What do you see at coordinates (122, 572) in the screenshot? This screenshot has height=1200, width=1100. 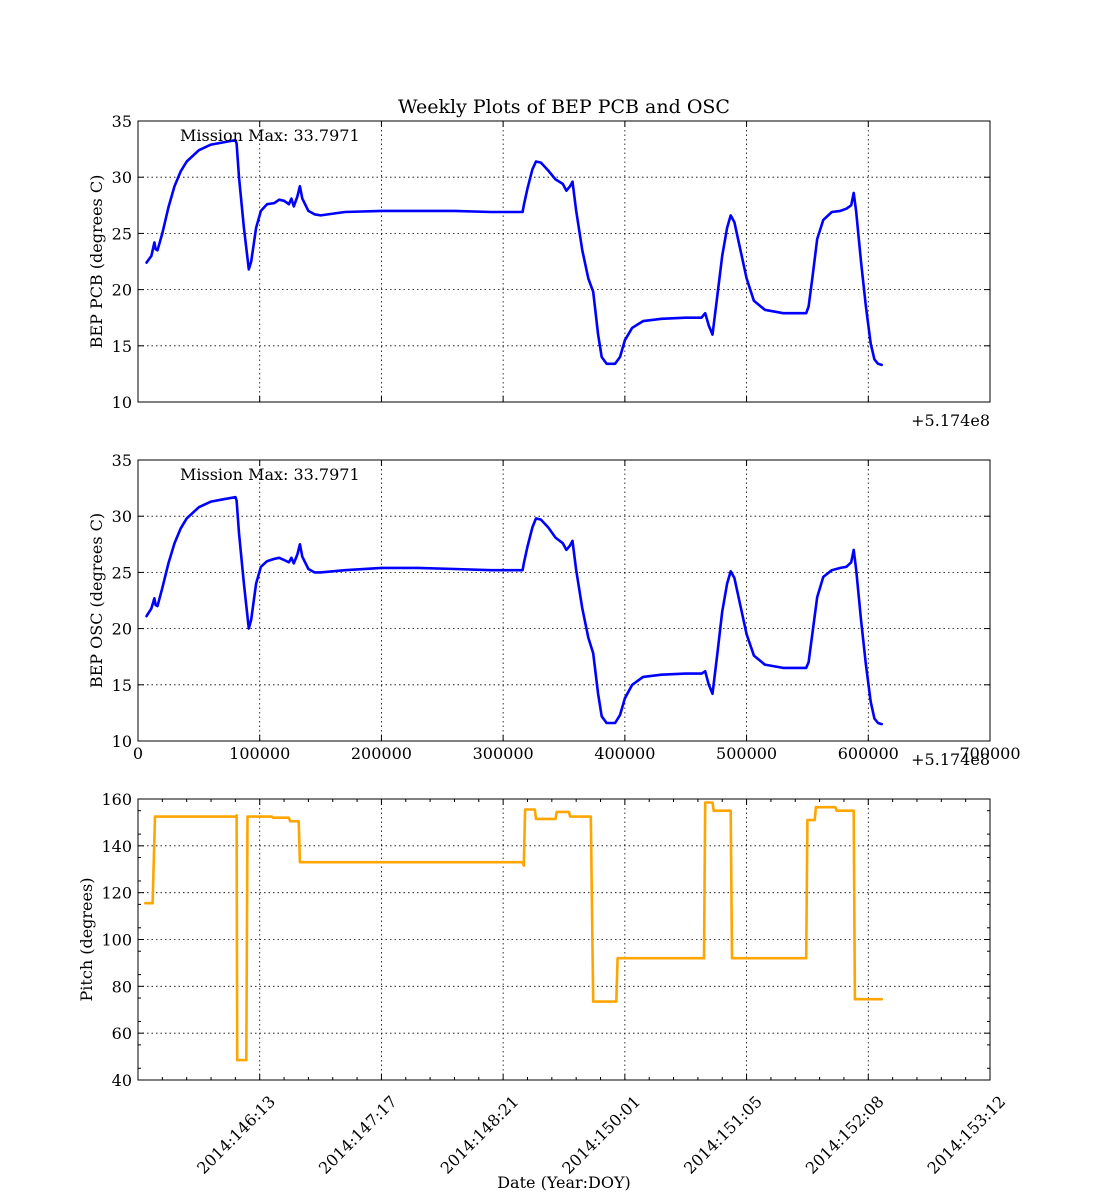 I see `osc-ytick-label: 25` at bounding box center [122, 572].